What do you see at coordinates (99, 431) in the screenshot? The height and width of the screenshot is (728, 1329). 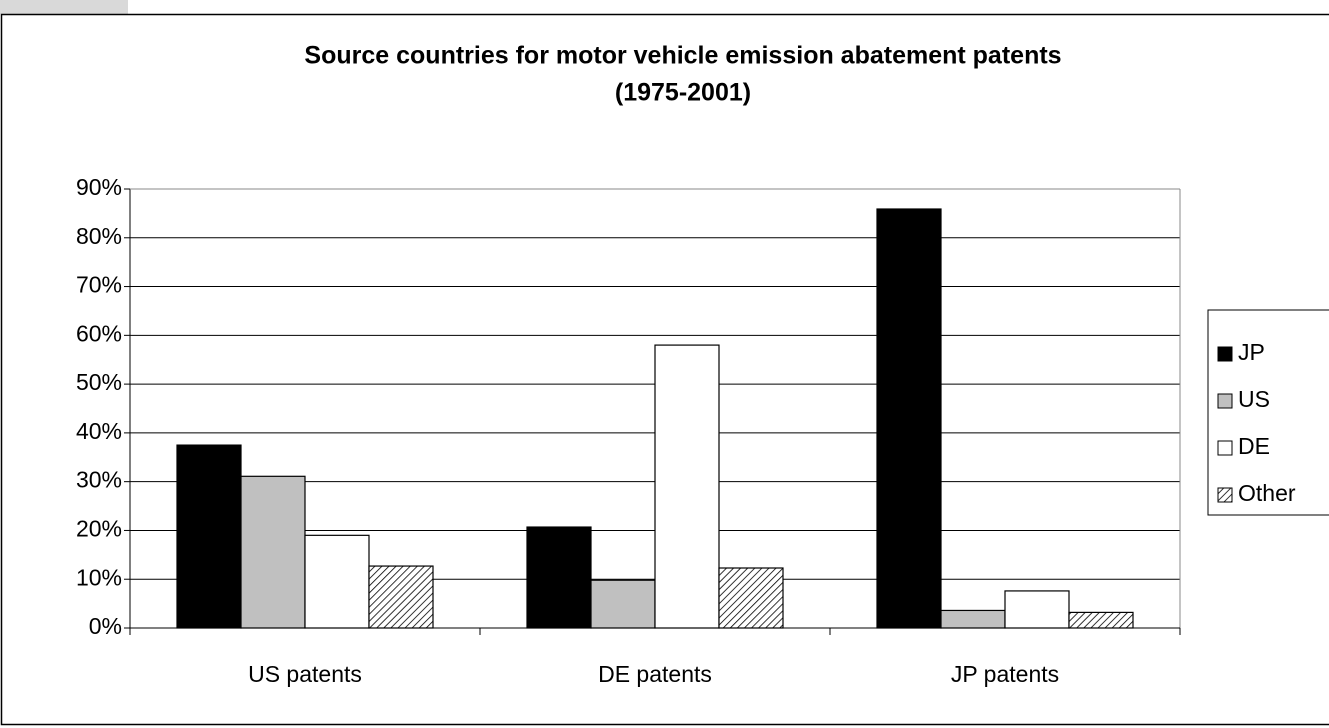 I see `y-tick-label: 40%` at bounding box center [99, 431].